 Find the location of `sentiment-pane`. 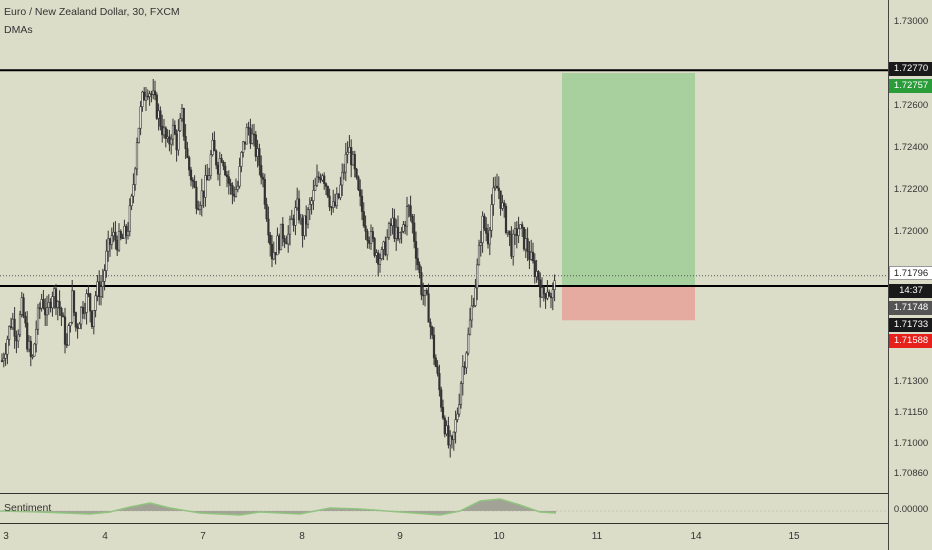

sentiment-pane is located at coordinates (444, 508).